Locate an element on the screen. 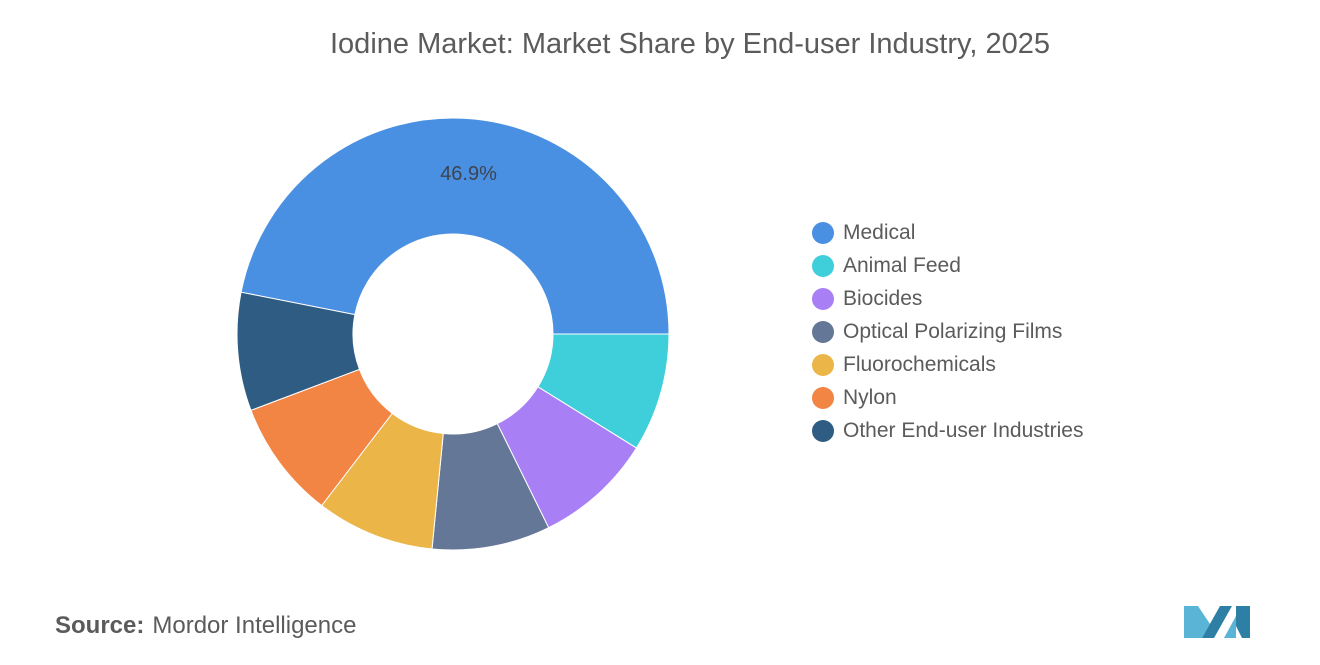 The height and width of the screenshot is (665, 1320). legend-label: Medical is located at coordinates (879, 232).